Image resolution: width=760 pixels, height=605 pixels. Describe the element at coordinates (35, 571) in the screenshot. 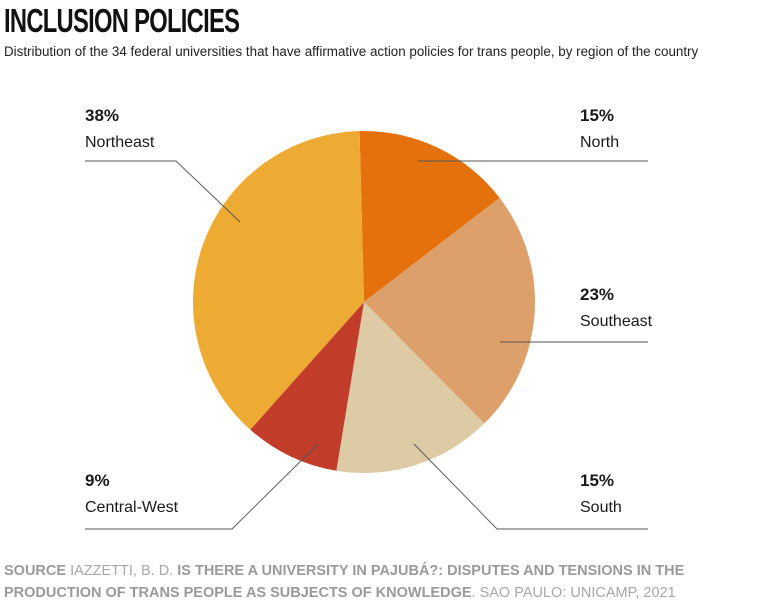

I see `source-label: SOURCE` at that location.